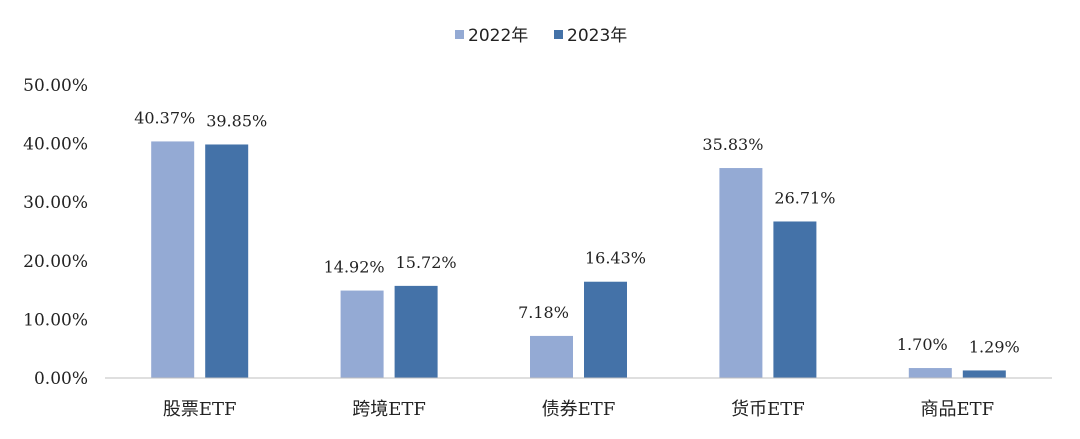  Describe the element at coordinates (732, 144) in the screenshot. I see `data-label-3-0: 35.83%` at that location.